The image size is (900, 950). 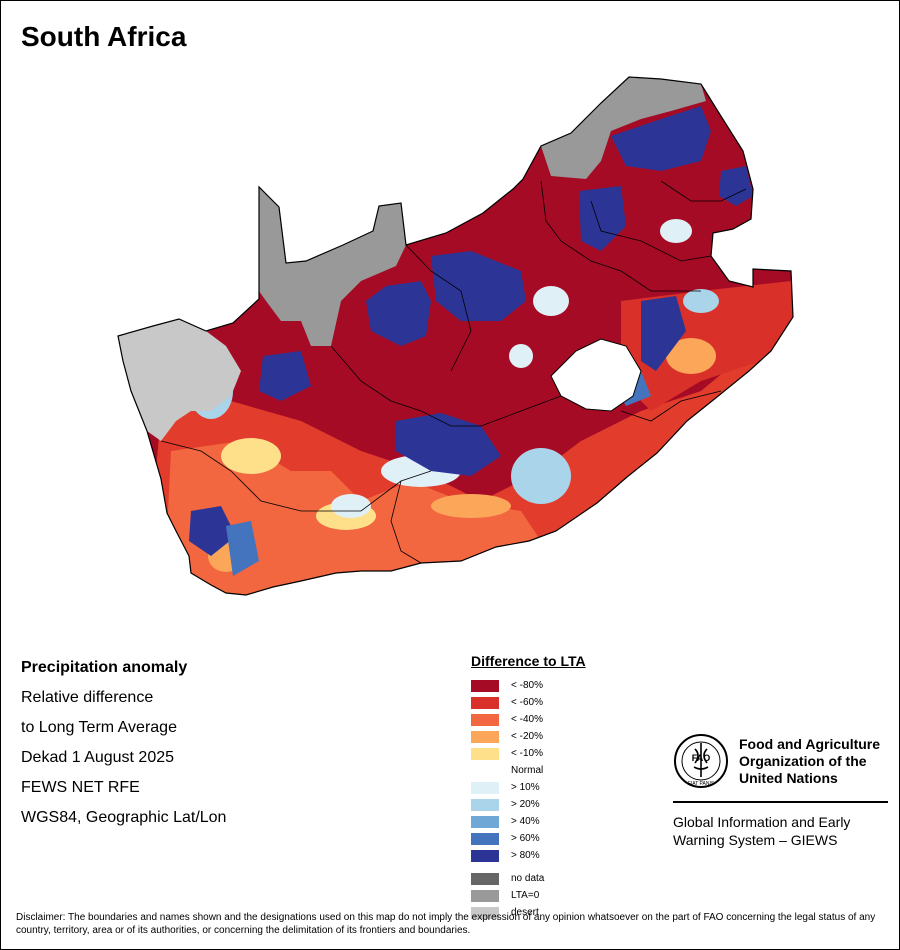 I want to click on info-projection: WGS84, Geographic Lat/Lon, so click(x=124, y=817).